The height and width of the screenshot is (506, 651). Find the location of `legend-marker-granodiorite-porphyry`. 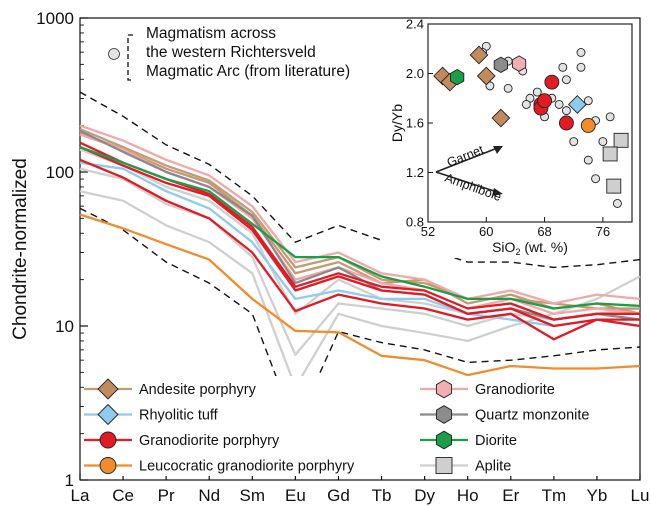

legend-marker-granodiorite-porphyry is located at coordinates (108, 440).